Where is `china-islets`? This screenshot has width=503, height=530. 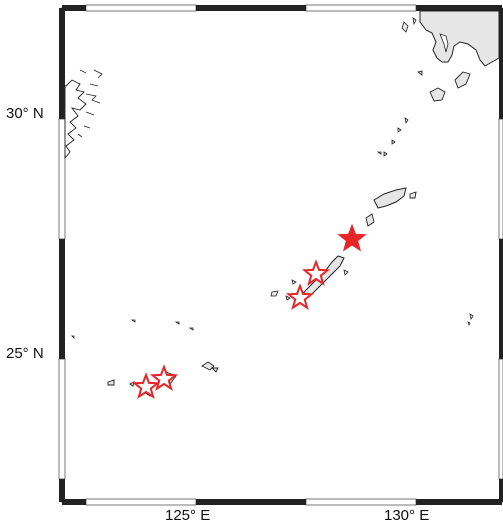 china-islets is located at coordinates (90, 103).